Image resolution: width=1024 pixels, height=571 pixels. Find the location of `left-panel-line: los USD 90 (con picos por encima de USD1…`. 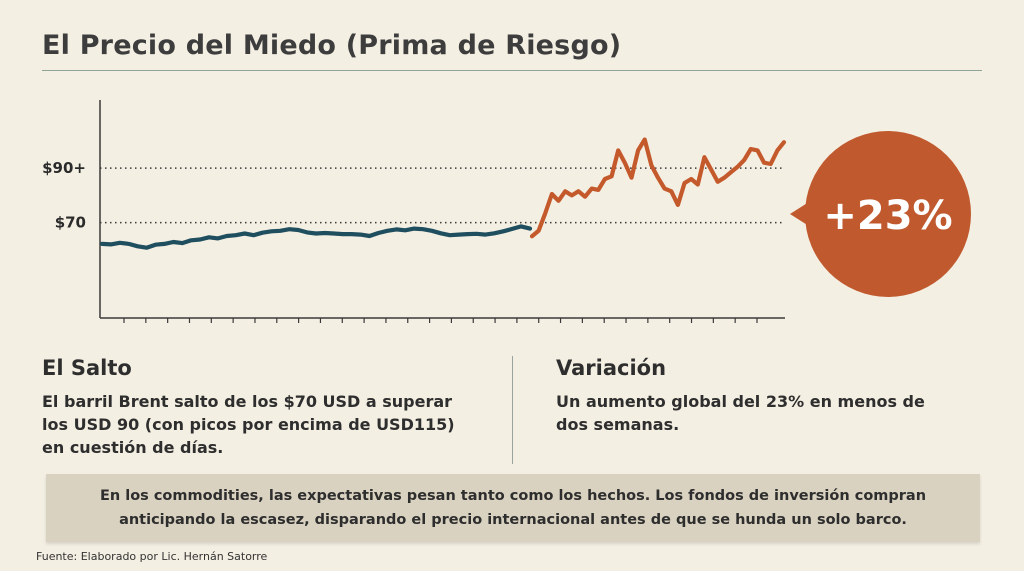

left-panel-line: los USD 90 (con picos por encima de USD1… is located at coordinates (248, 424).